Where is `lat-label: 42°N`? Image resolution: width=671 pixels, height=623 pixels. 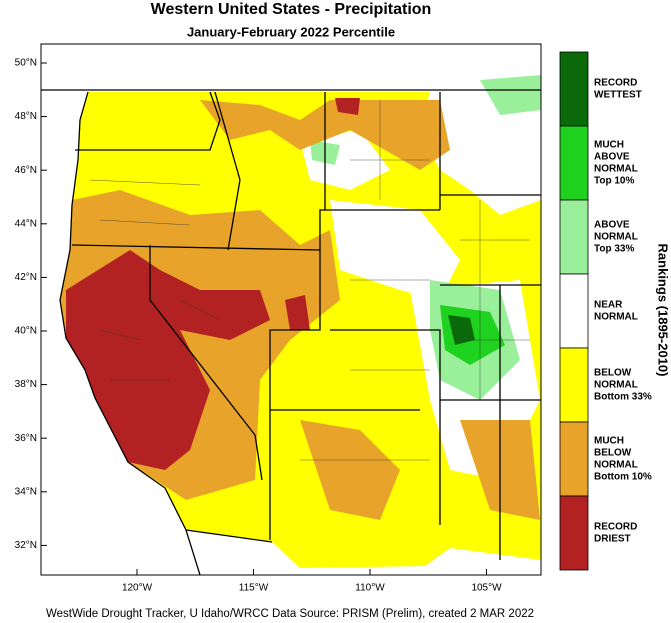 lat-label: 42°N is located at coordinates (26, 277).